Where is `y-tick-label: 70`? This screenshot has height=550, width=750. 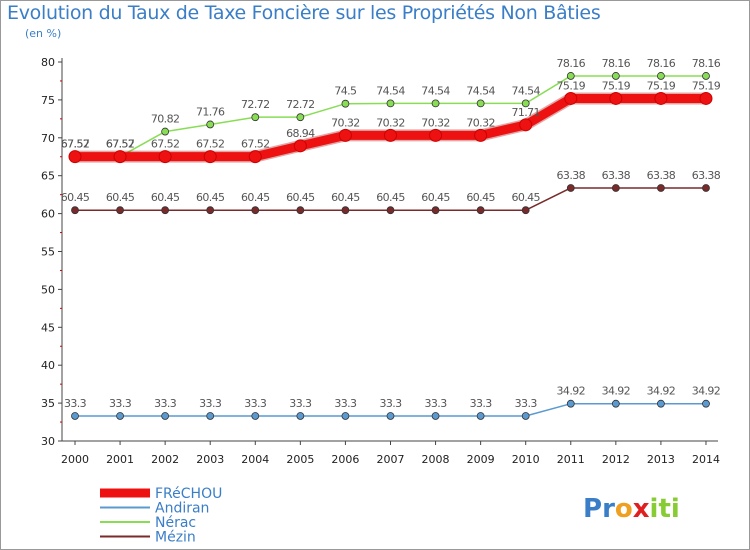
y-tick-label: 70 is located at coordinates (48, 138).